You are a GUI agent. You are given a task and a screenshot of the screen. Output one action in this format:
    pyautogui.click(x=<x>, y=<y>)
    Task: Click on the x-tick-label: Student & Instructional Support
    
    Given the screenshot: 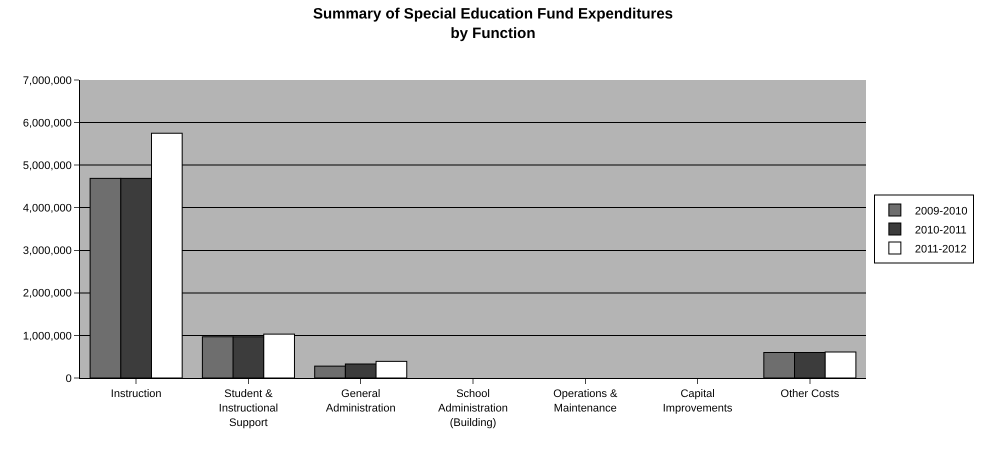 What is the action you would take?
    pyautogui.click(x=248, y=408)
    